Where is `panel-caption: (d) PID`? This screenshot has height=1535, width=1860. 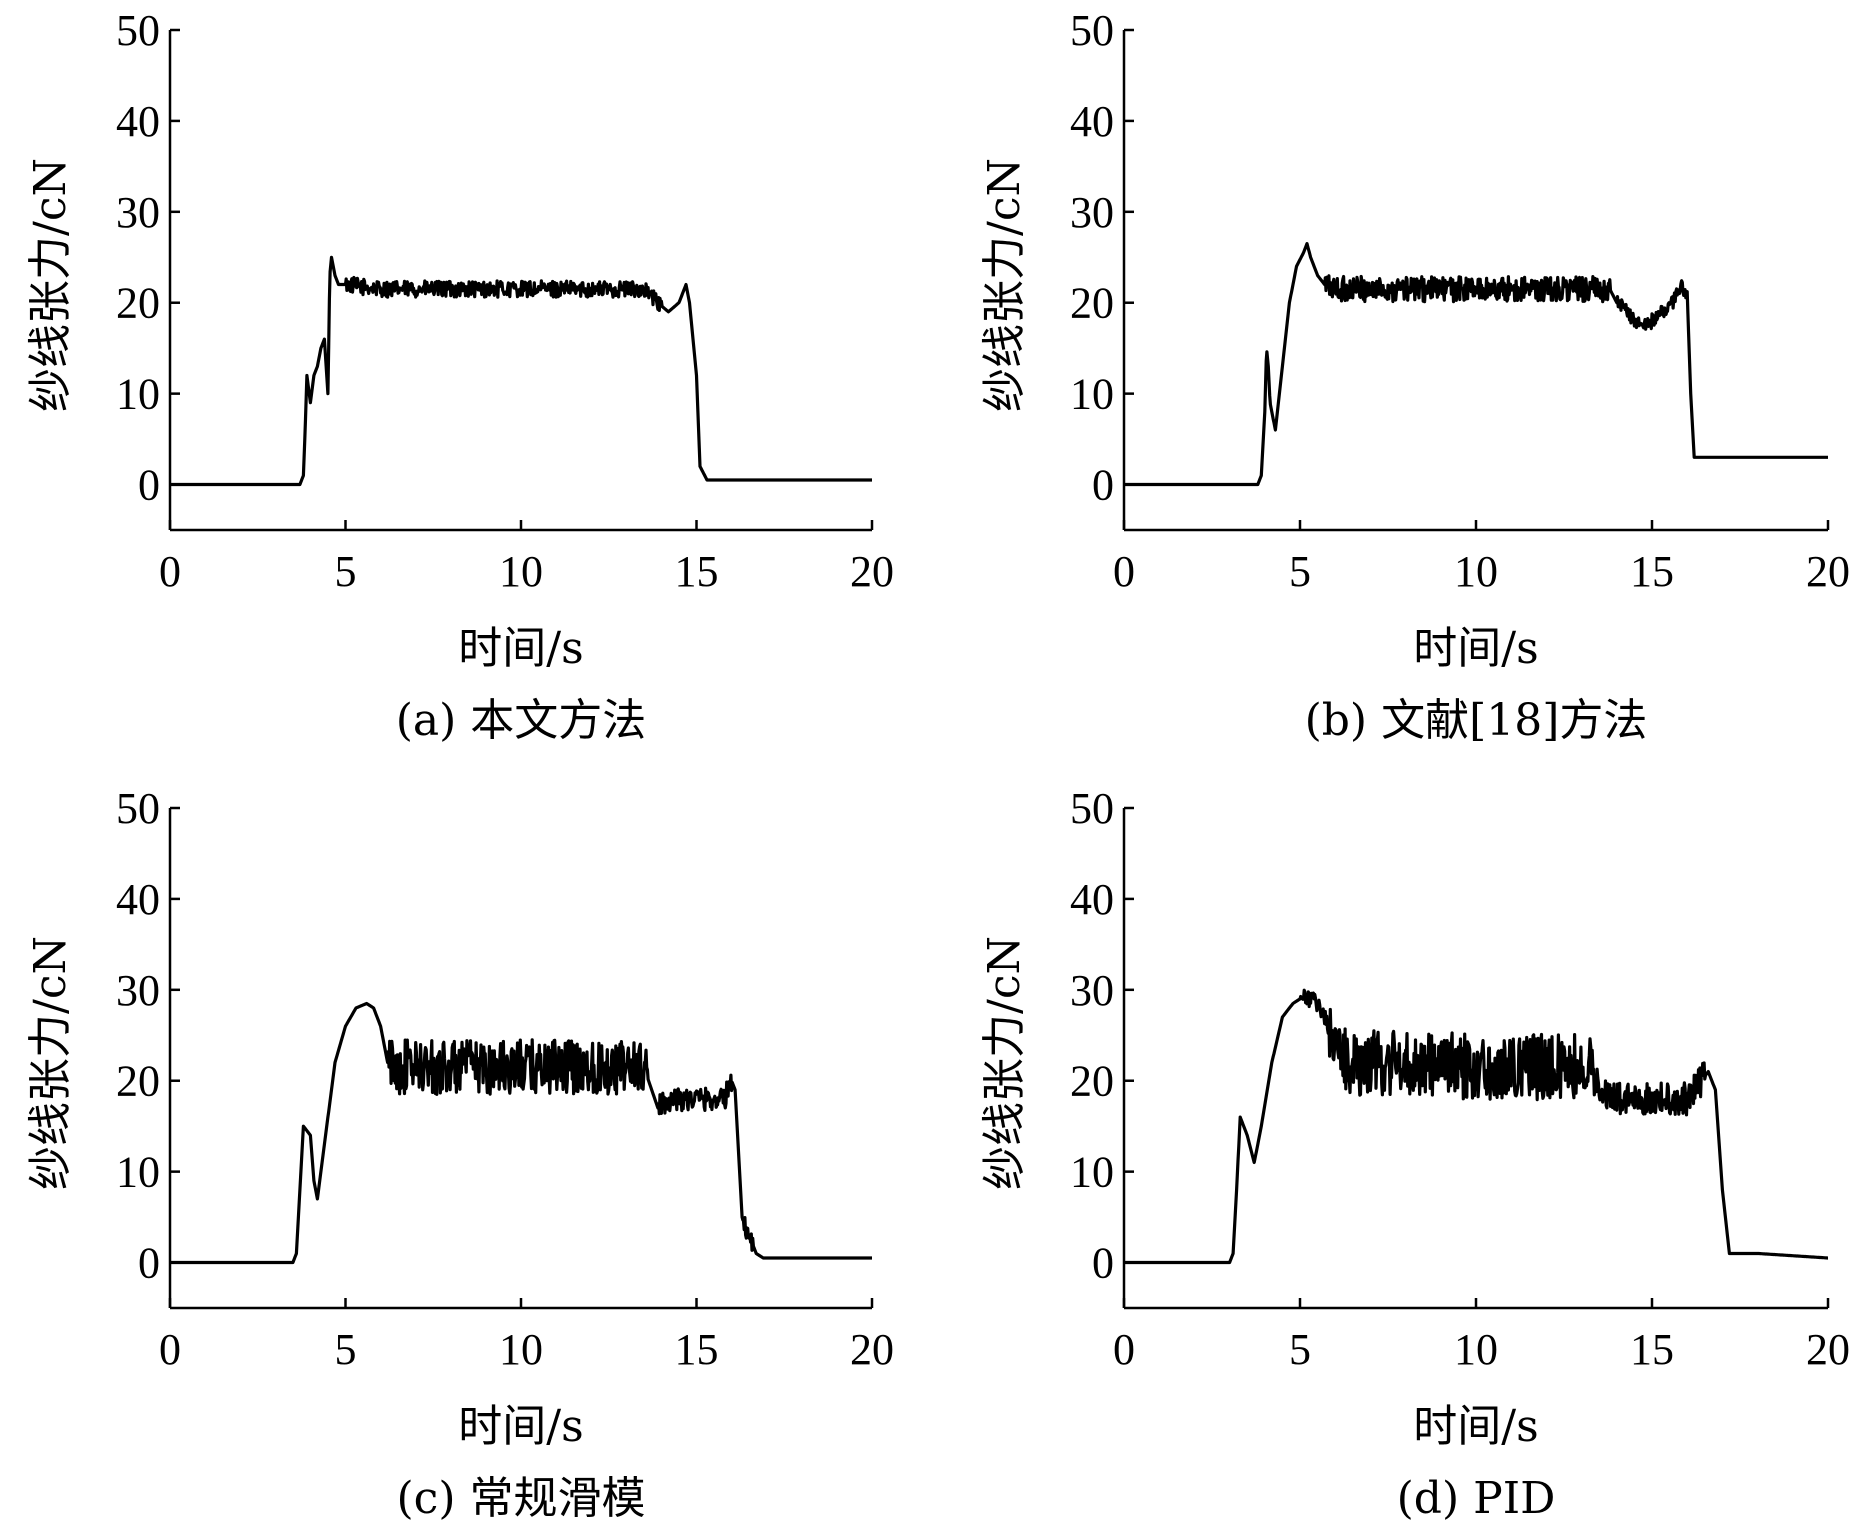
panel-caption: (d) PID is located at coordinates (1476, 1498).